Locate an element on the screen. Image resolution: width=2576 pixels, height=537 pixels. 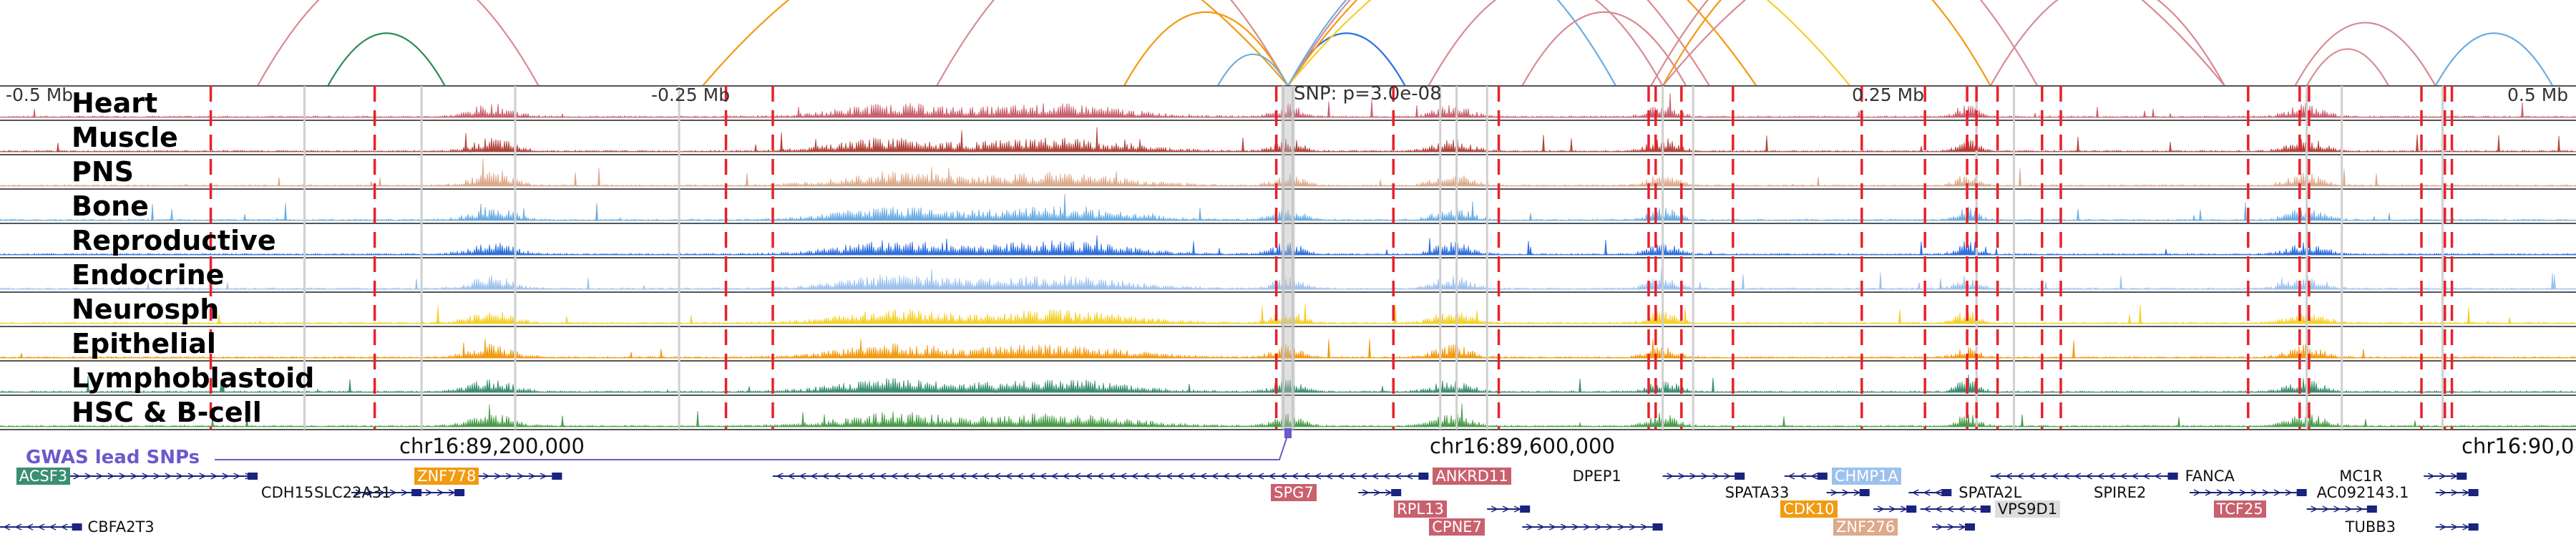
gene-vps9d1 is located at coordinates (1955, 509).